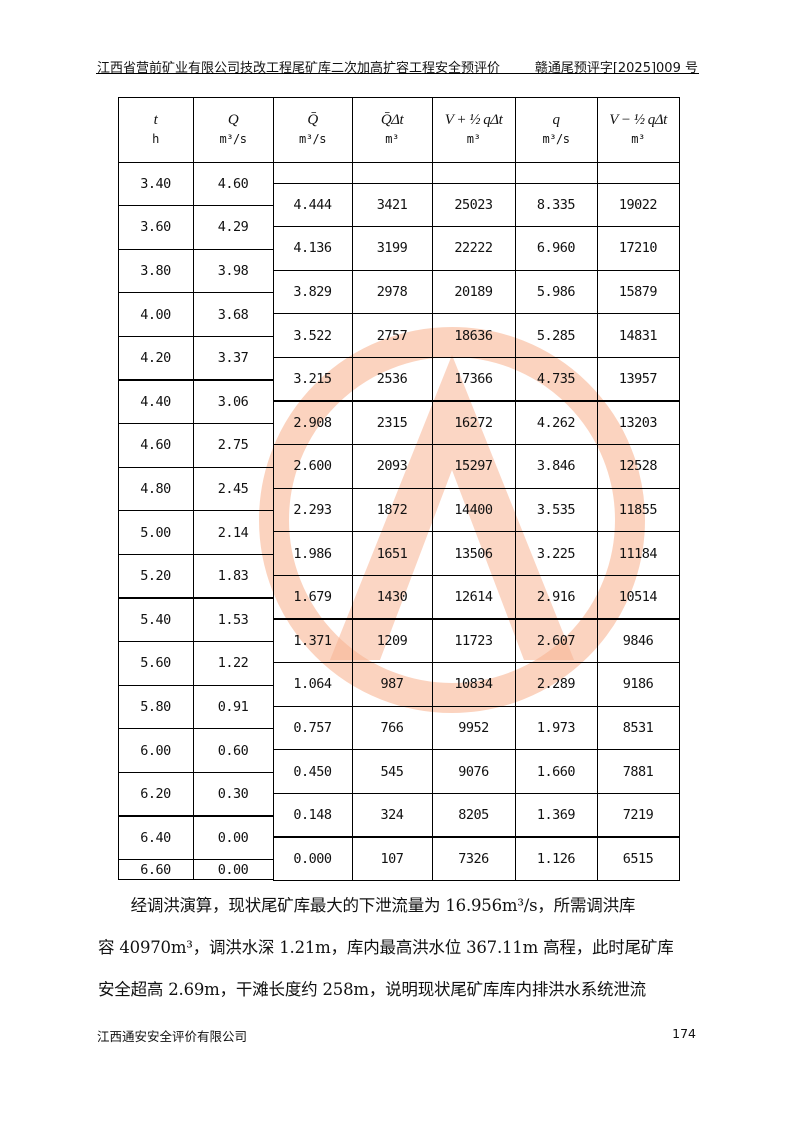  Describe the element at coordinates (312, 423) in the screenshot. I see `table-cell: 2.908` at that location.